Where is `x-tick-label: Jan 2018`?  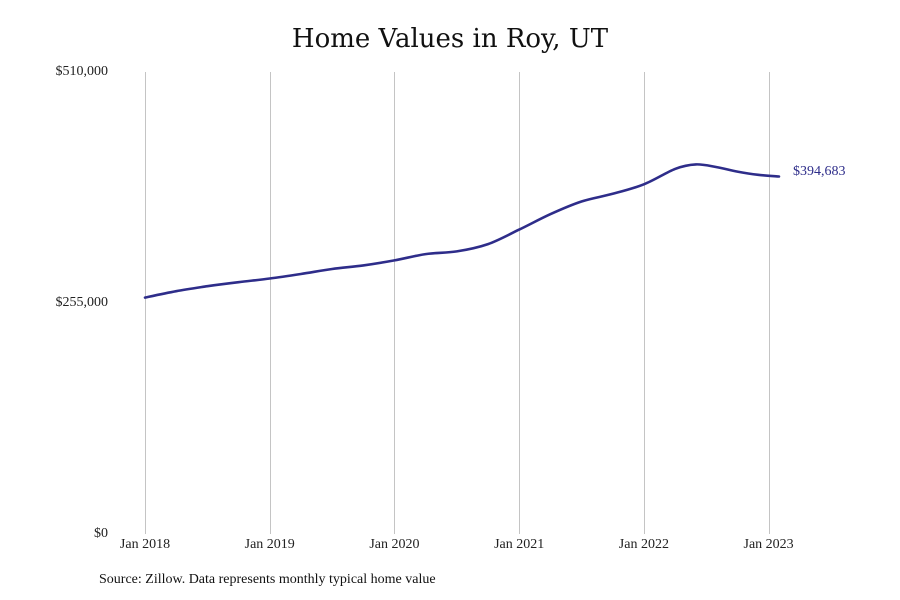 x-tick-label: Jan 2018 is located at coordinates (145, 544).